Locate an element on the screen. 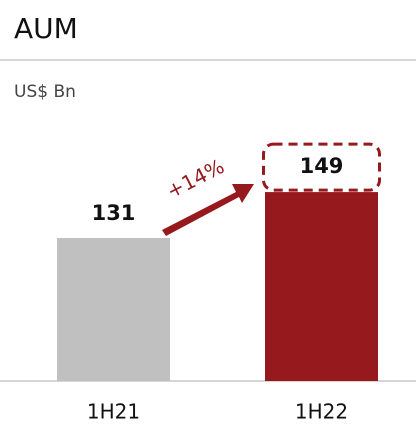 The width and height of the screenshot is (416, 424). x-tick-label: 1H21 is located at coordinates (113, 412).